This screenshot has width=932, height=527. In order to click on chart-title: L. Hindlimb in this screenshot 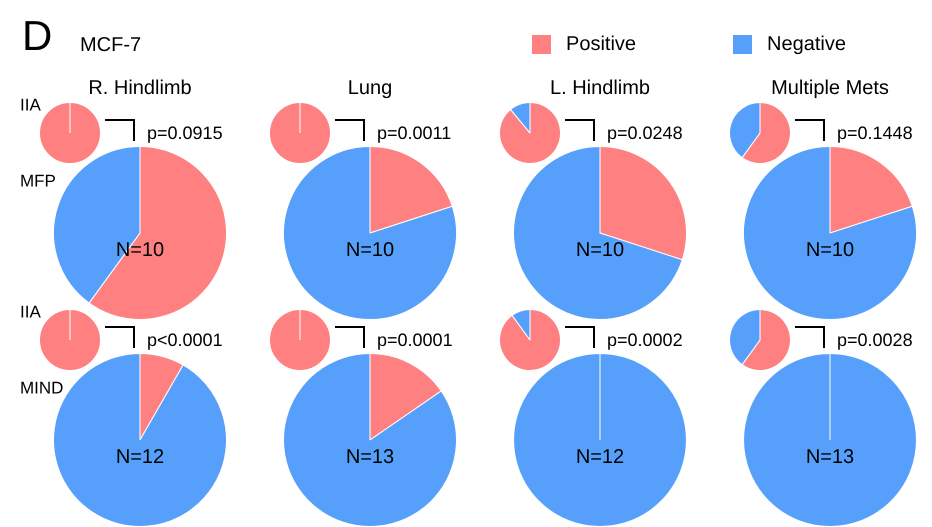, I will do `click(600, 88)`.